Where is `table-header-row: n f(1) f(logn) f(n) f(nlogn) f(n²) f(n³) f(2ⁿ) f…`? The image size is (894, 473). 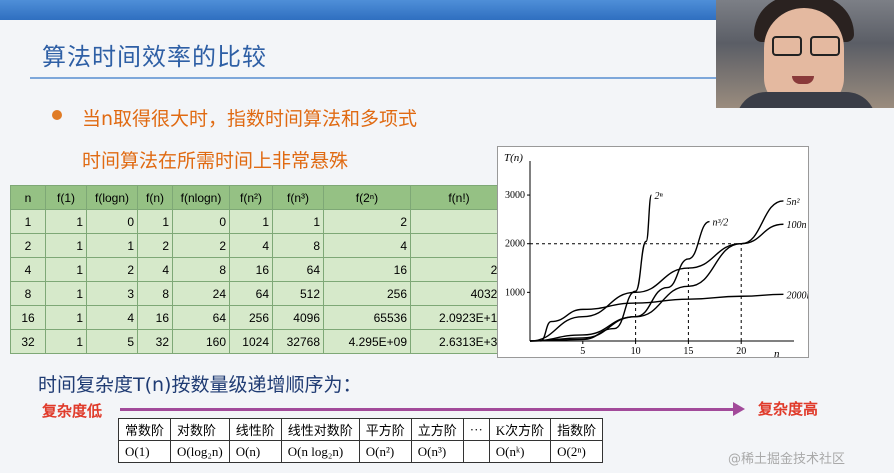 table-header-row: n f(1) f(logn) f(n) f(nlogn) f(n²) f(n³) f(2ⁿ) f… is located at coordinates (259, 197).